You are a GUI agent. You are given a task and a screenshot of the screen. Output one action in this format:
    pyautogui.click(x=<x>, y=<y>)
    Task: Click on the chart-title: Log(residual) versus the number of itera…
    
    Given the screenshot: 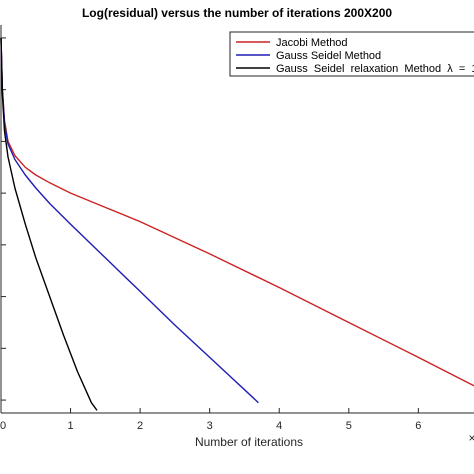 What is the action you would take?
    pyautogui.click(x=237, y=13)
    